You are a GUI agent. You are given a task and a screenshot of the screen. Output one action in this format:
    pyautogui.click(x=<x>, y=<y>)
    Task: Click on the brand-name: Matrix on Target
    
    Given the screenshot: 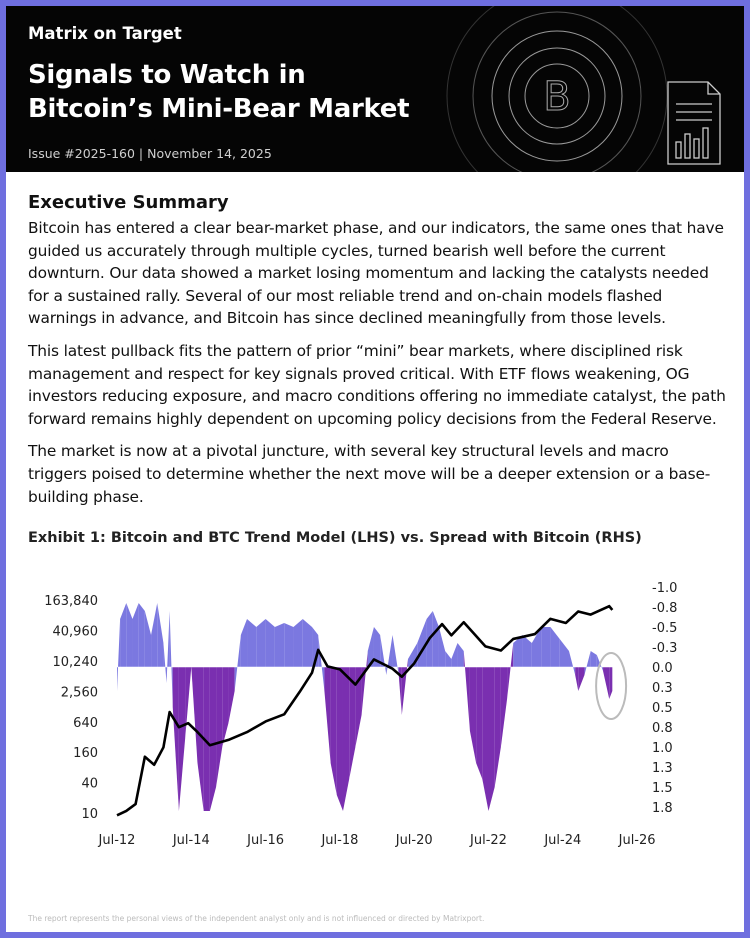 What is the action you would take?
    pyautogui.click(x=105, y=33)
    